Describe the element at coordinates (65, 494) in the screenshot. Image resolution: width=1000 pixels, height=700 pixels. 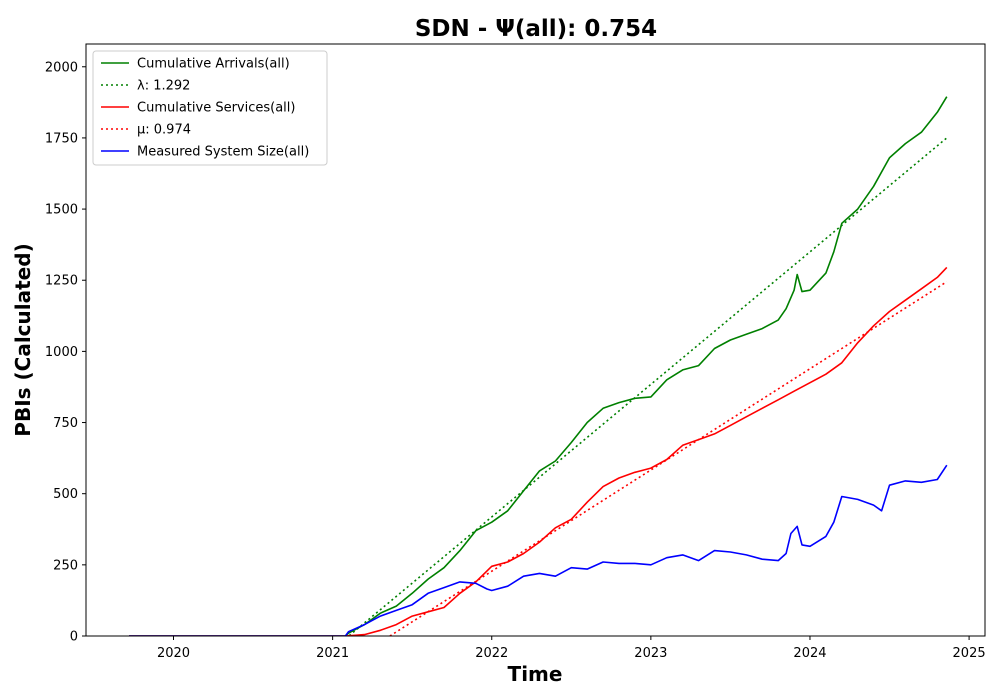
I see `y-tick-label: 500` at that location.